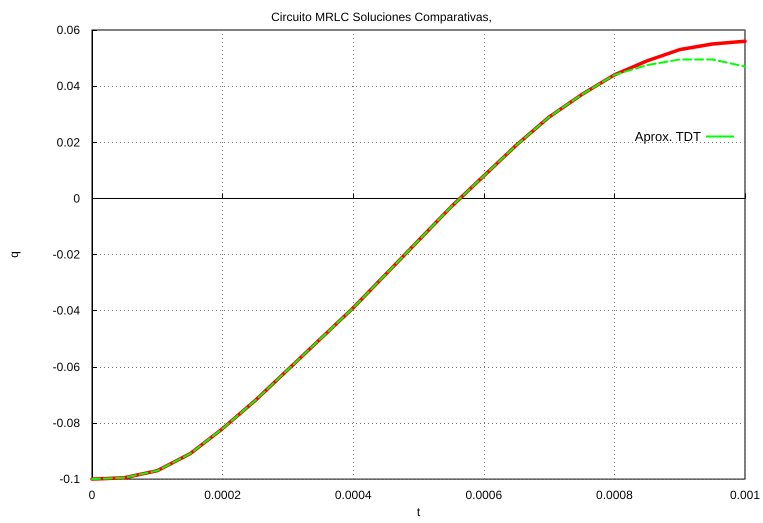 The width and height of the screenshot is (763, 523). Describe the element at coordinates (68, 142) in the screenshot. I see `y-tick-label: 0.02` at that location.